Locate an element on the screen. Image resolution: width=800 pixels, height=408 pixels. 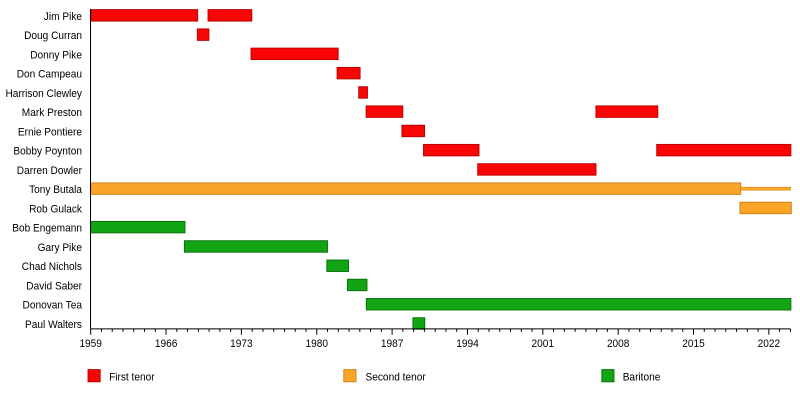
svg-text: 1959 is located at coordinates (90, 344).